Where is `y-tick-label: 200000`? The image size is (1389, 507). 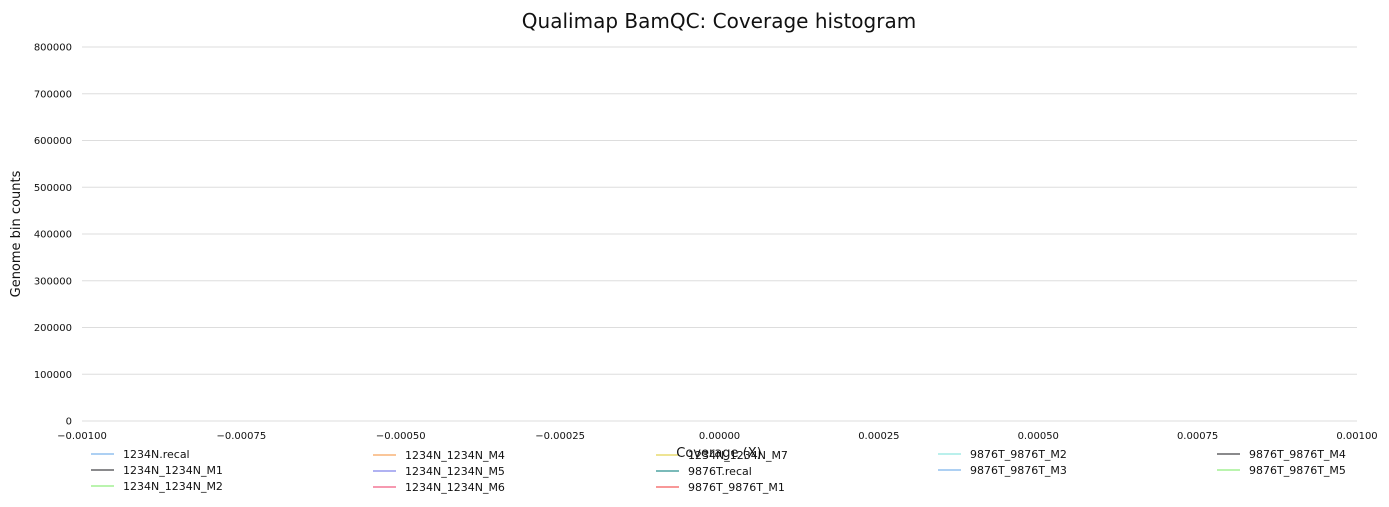 y-tick-label: 200000 is located at coordinates (53, 328).